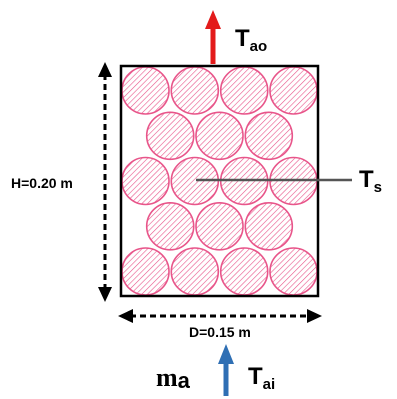  Describe the element at coordinates (213, 37) in the screenshot. I see `outlet-arrow` at that location.